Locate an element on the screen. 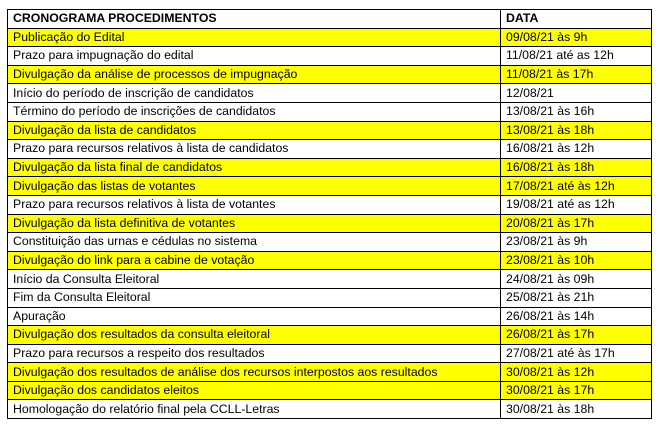  date-cell: 27/08/21 até às 17h is located at coordinates (576, 353).